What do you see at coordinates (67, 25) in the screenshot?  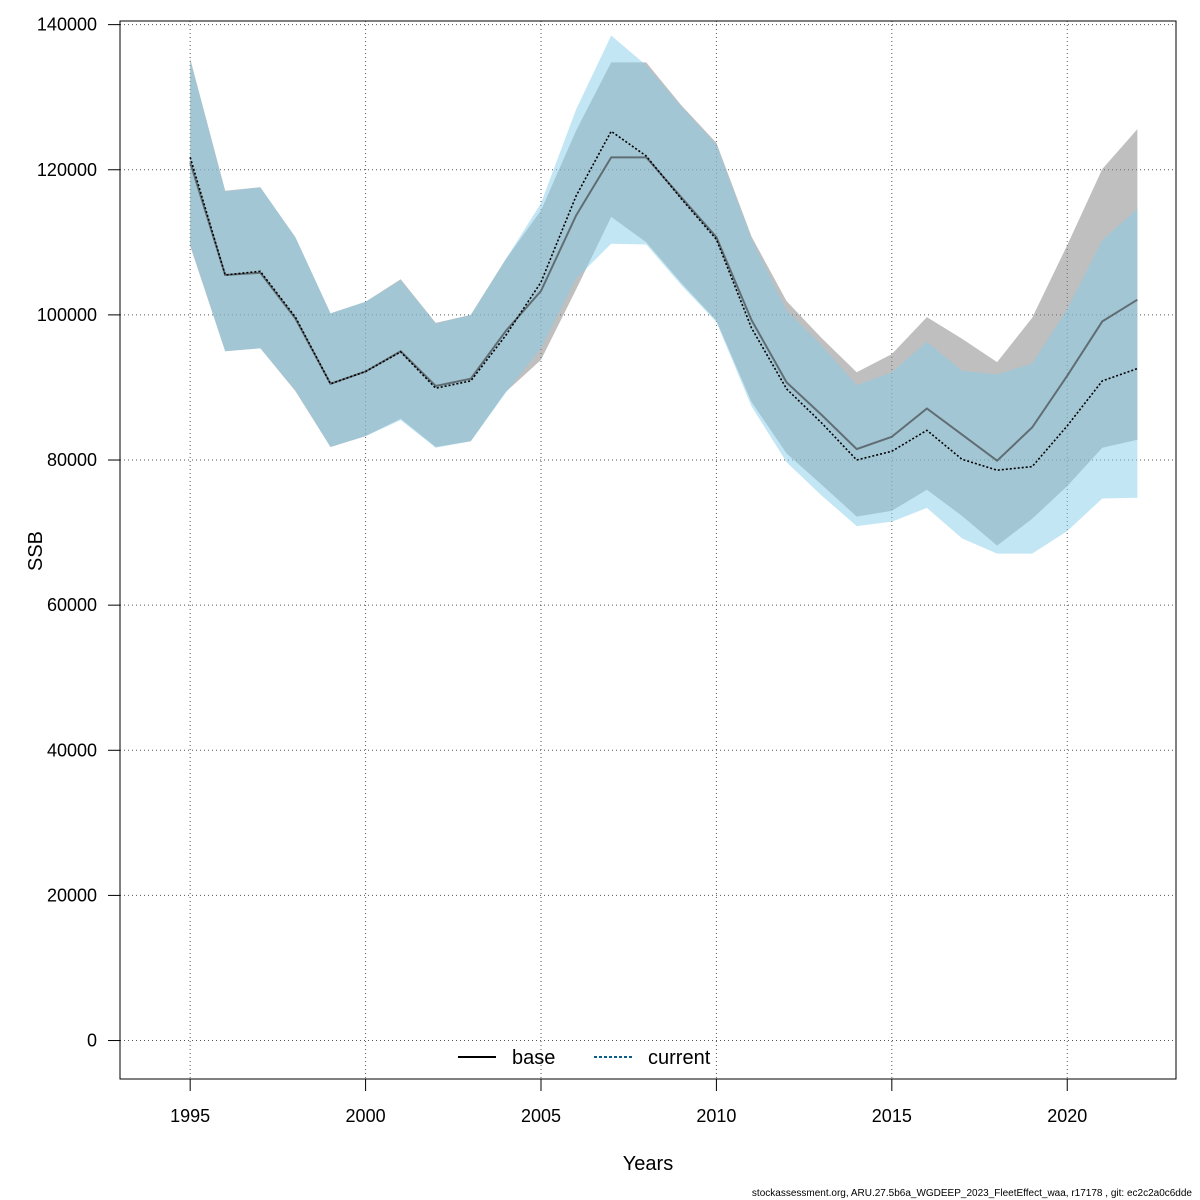 I see `y-tick-label: 140000` at bounding box center [67, 25].